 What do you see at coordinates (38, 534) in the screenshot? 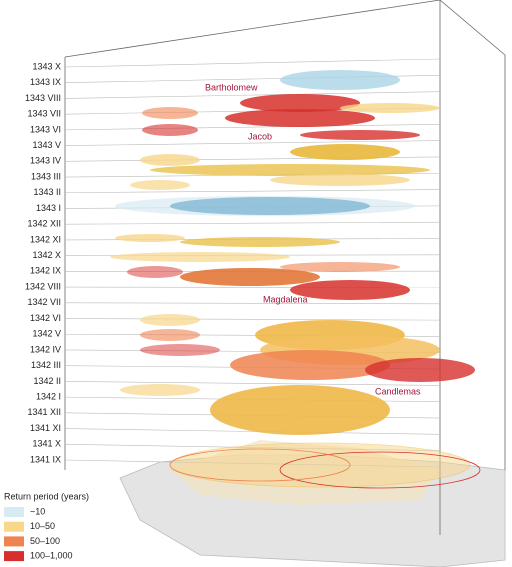
I see `legend: ~10 10–50 50–100 100–1,000` at bounding box center [38, 534].